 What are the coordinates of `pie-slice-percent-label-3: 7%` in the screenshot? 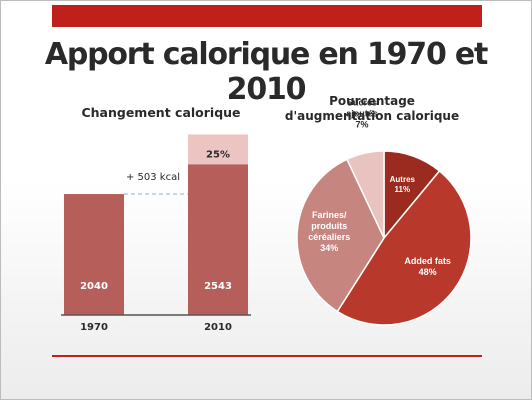 It's located at (361, 124).